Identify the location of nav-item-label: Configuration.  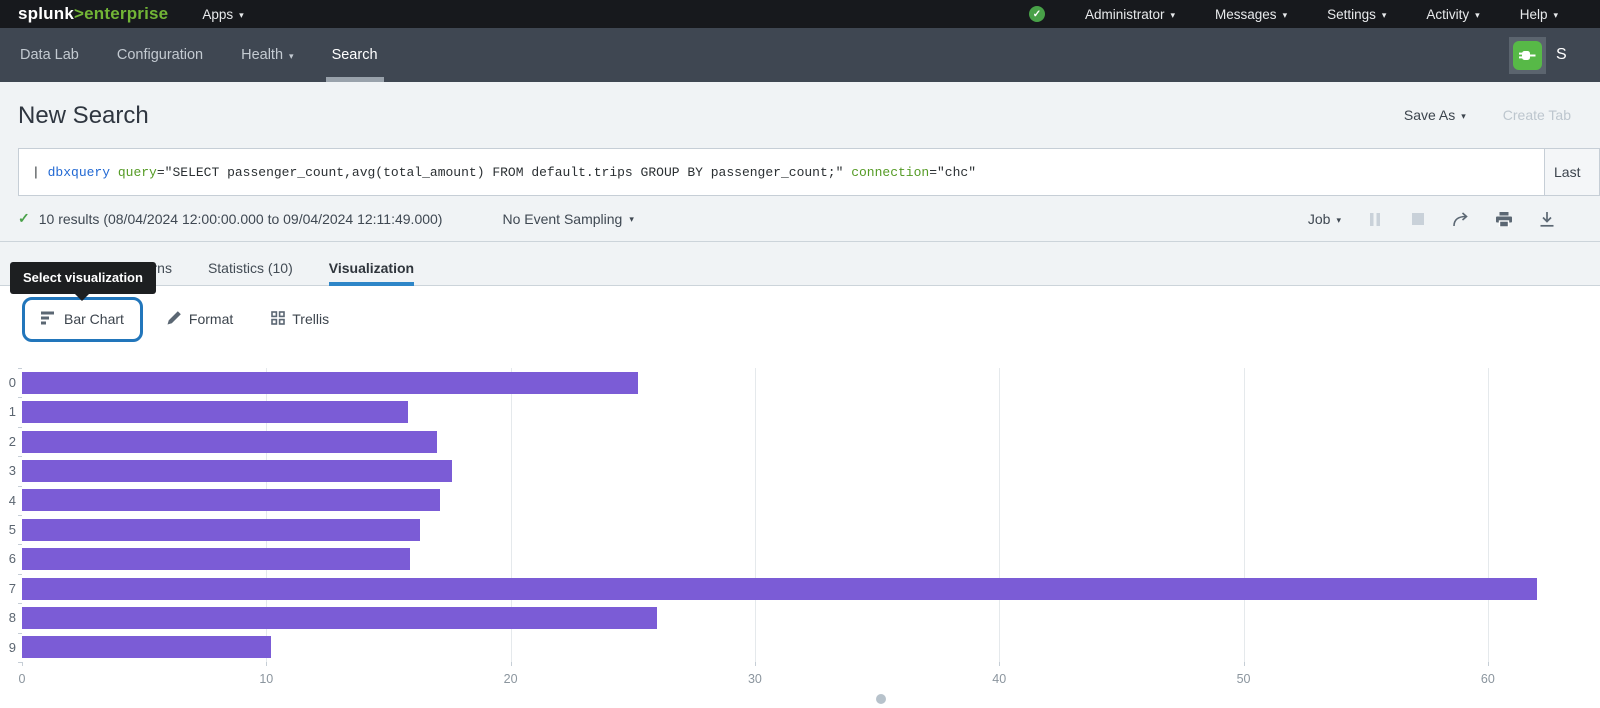
(160, 55).